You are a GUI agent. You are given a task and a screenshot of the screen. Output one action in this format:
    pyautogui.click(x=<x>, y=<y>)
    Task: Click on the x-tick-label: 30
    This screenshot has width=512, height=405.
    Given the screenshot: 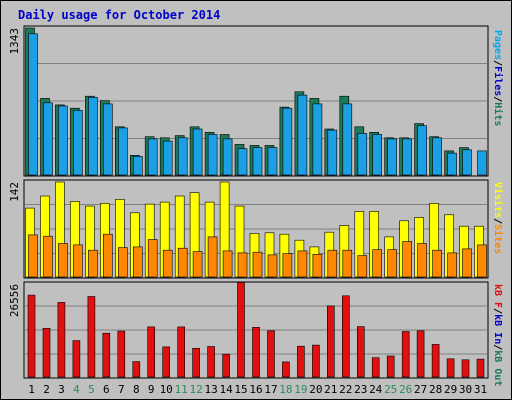 What is the action you would take?
    pyautogui.click(x=465, y=389)
    